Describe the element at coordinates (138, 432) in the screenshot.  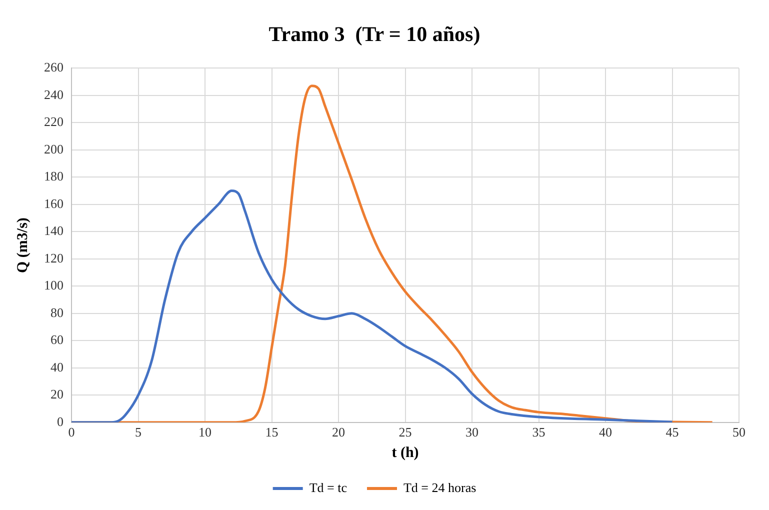
I see `x-tick-label: 5` at that location.